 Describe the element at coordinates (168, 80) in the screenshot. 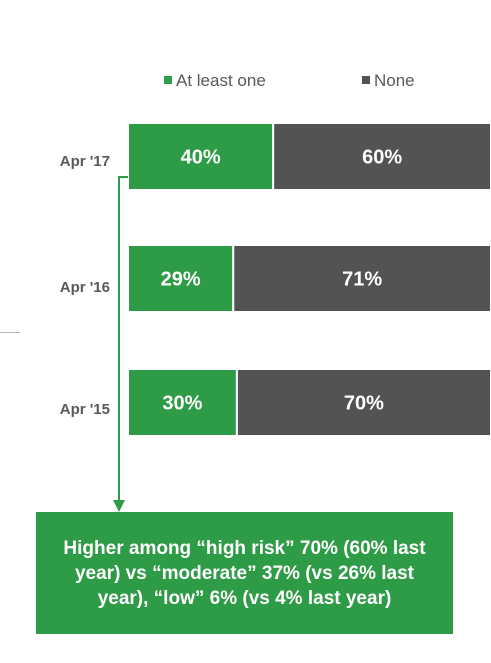

I see `legend-swatch-at-least-one` at that location.